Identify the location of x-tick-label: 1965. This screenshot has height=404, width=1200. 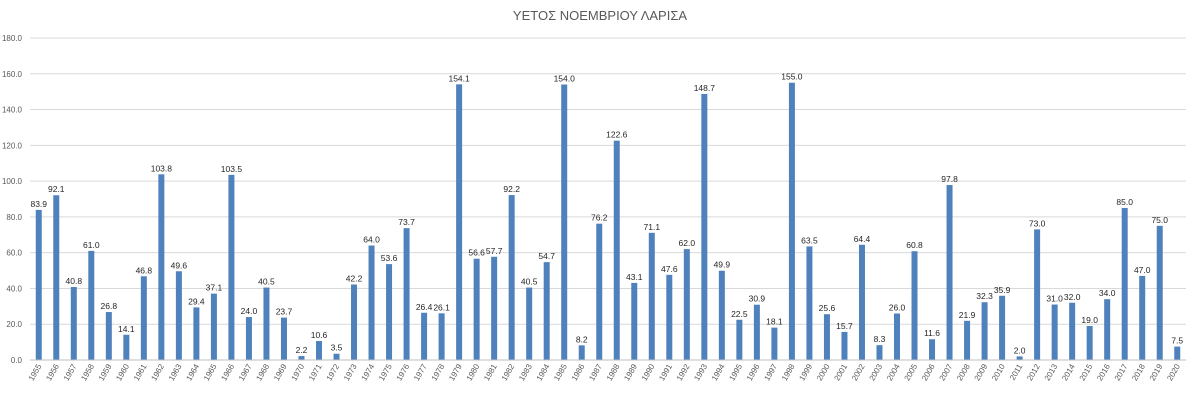
(210, 372).